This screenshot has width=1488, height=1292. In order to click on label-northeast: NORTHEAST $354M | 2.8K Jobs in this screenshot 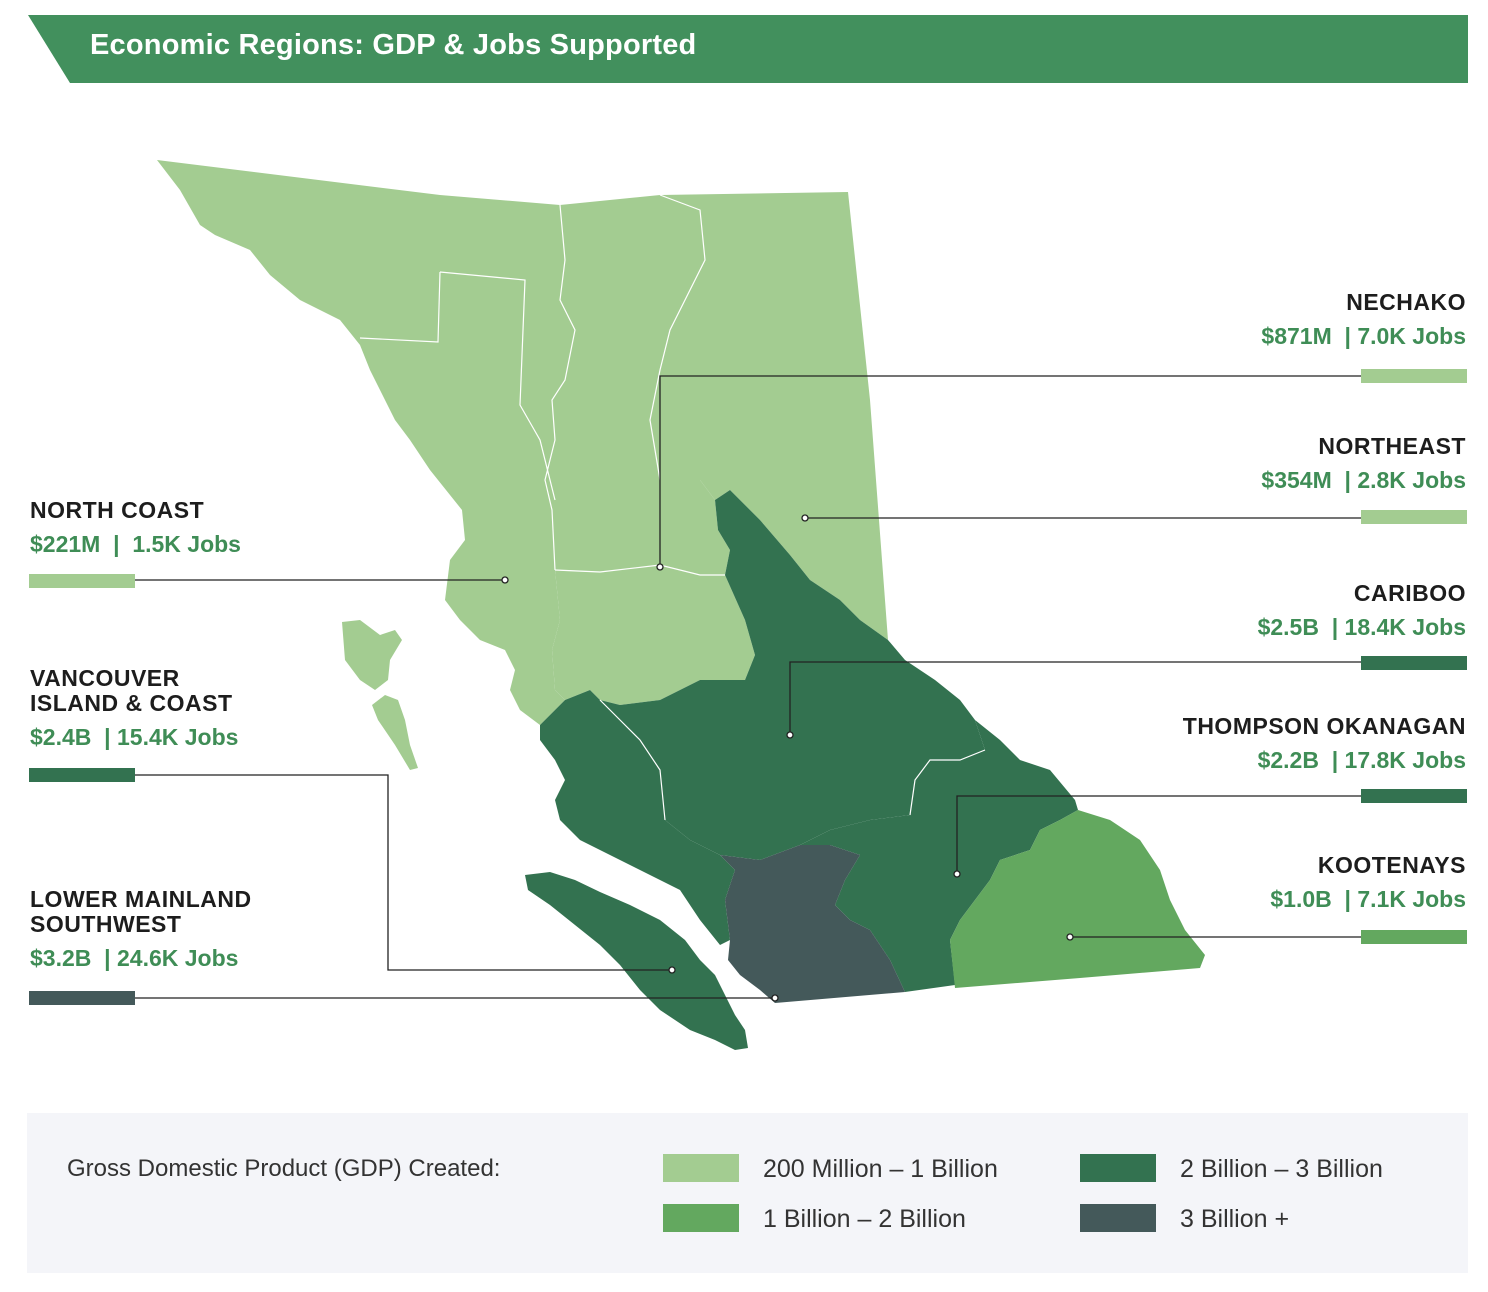, I will do `click(1363, 463)`.